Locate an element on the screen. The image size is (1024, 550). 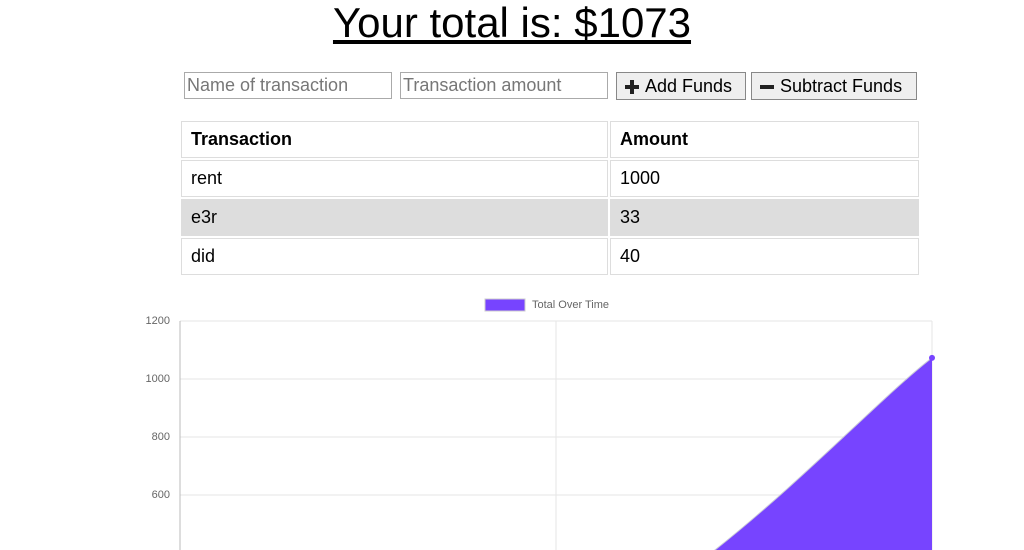
row: did 40 is located at coordinates (550, 256).